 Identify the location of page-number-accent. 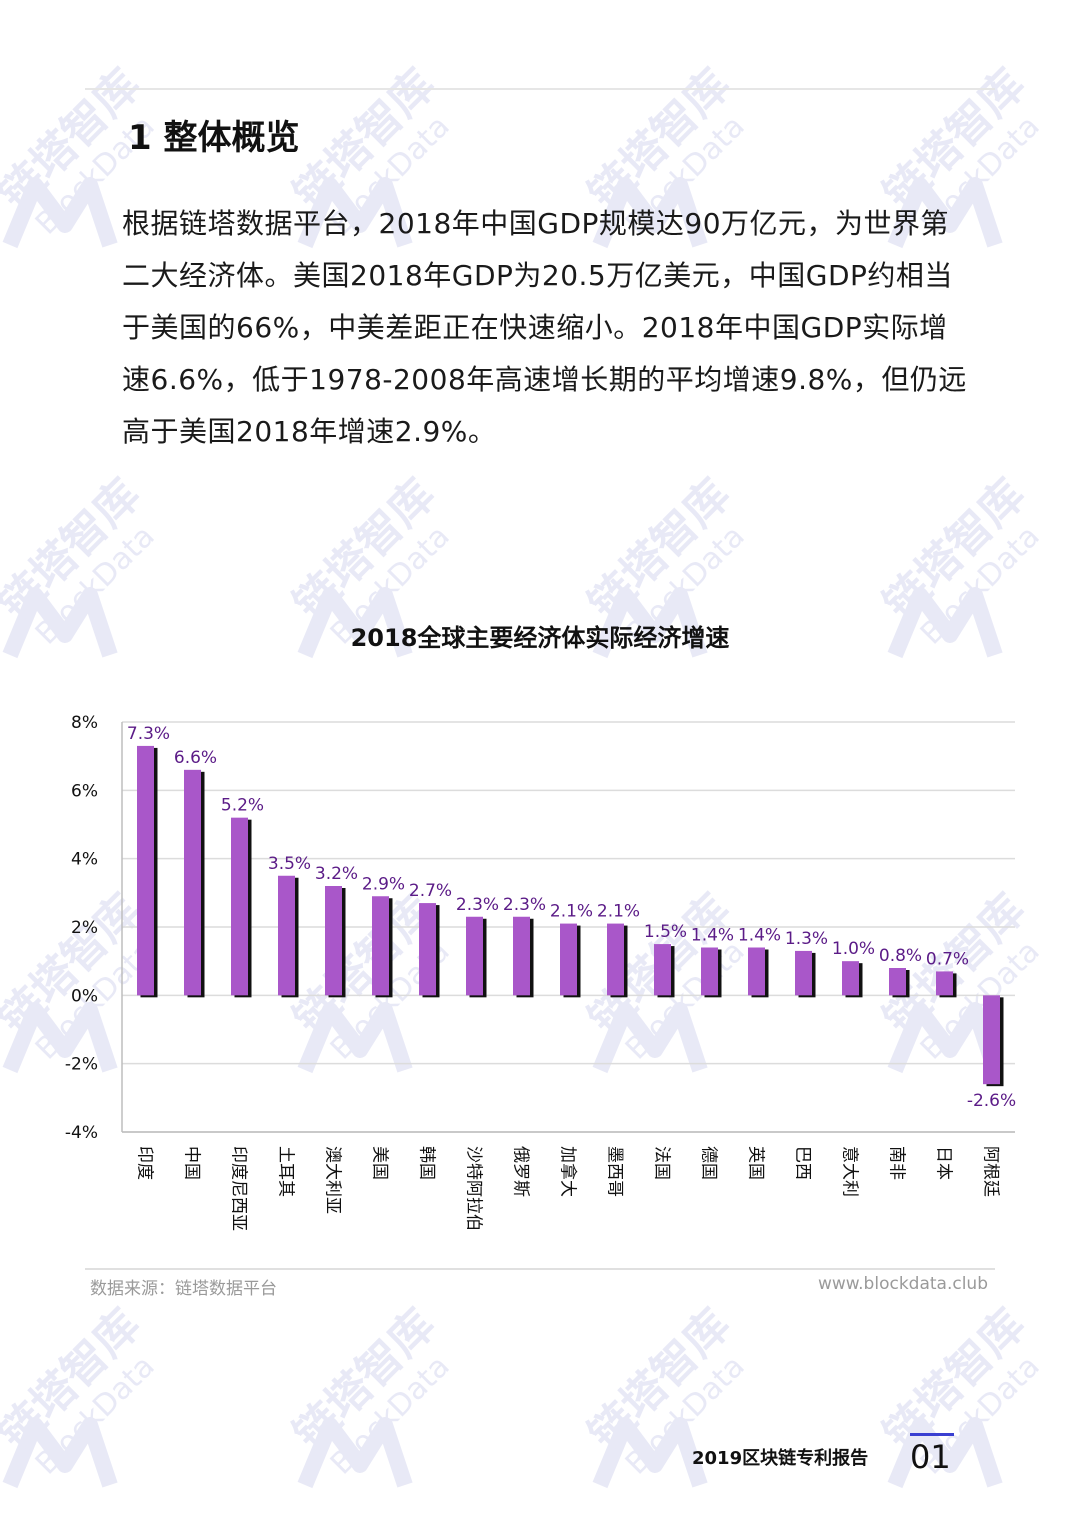
(932, 1434).